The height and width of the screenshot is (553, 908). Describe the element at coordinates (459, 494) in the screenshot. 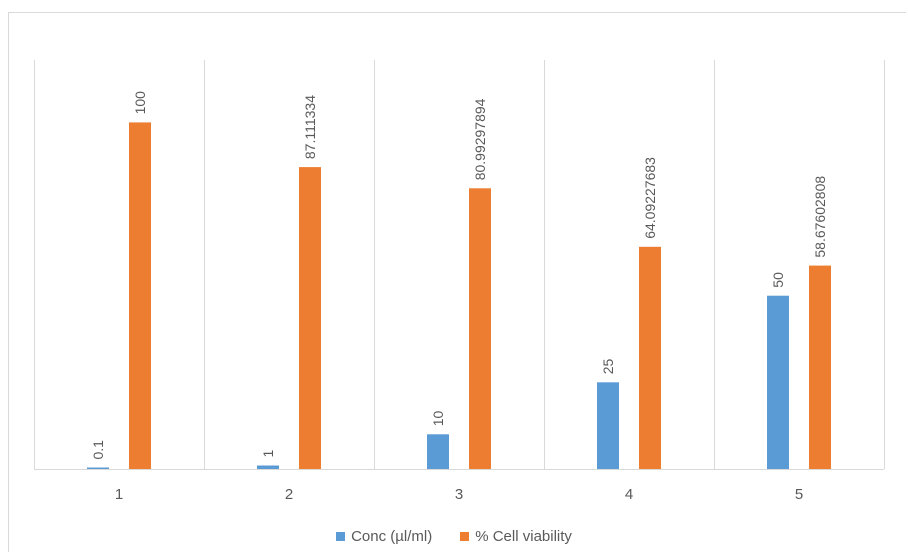

I see `x-tick-label-3: 3` at that location.